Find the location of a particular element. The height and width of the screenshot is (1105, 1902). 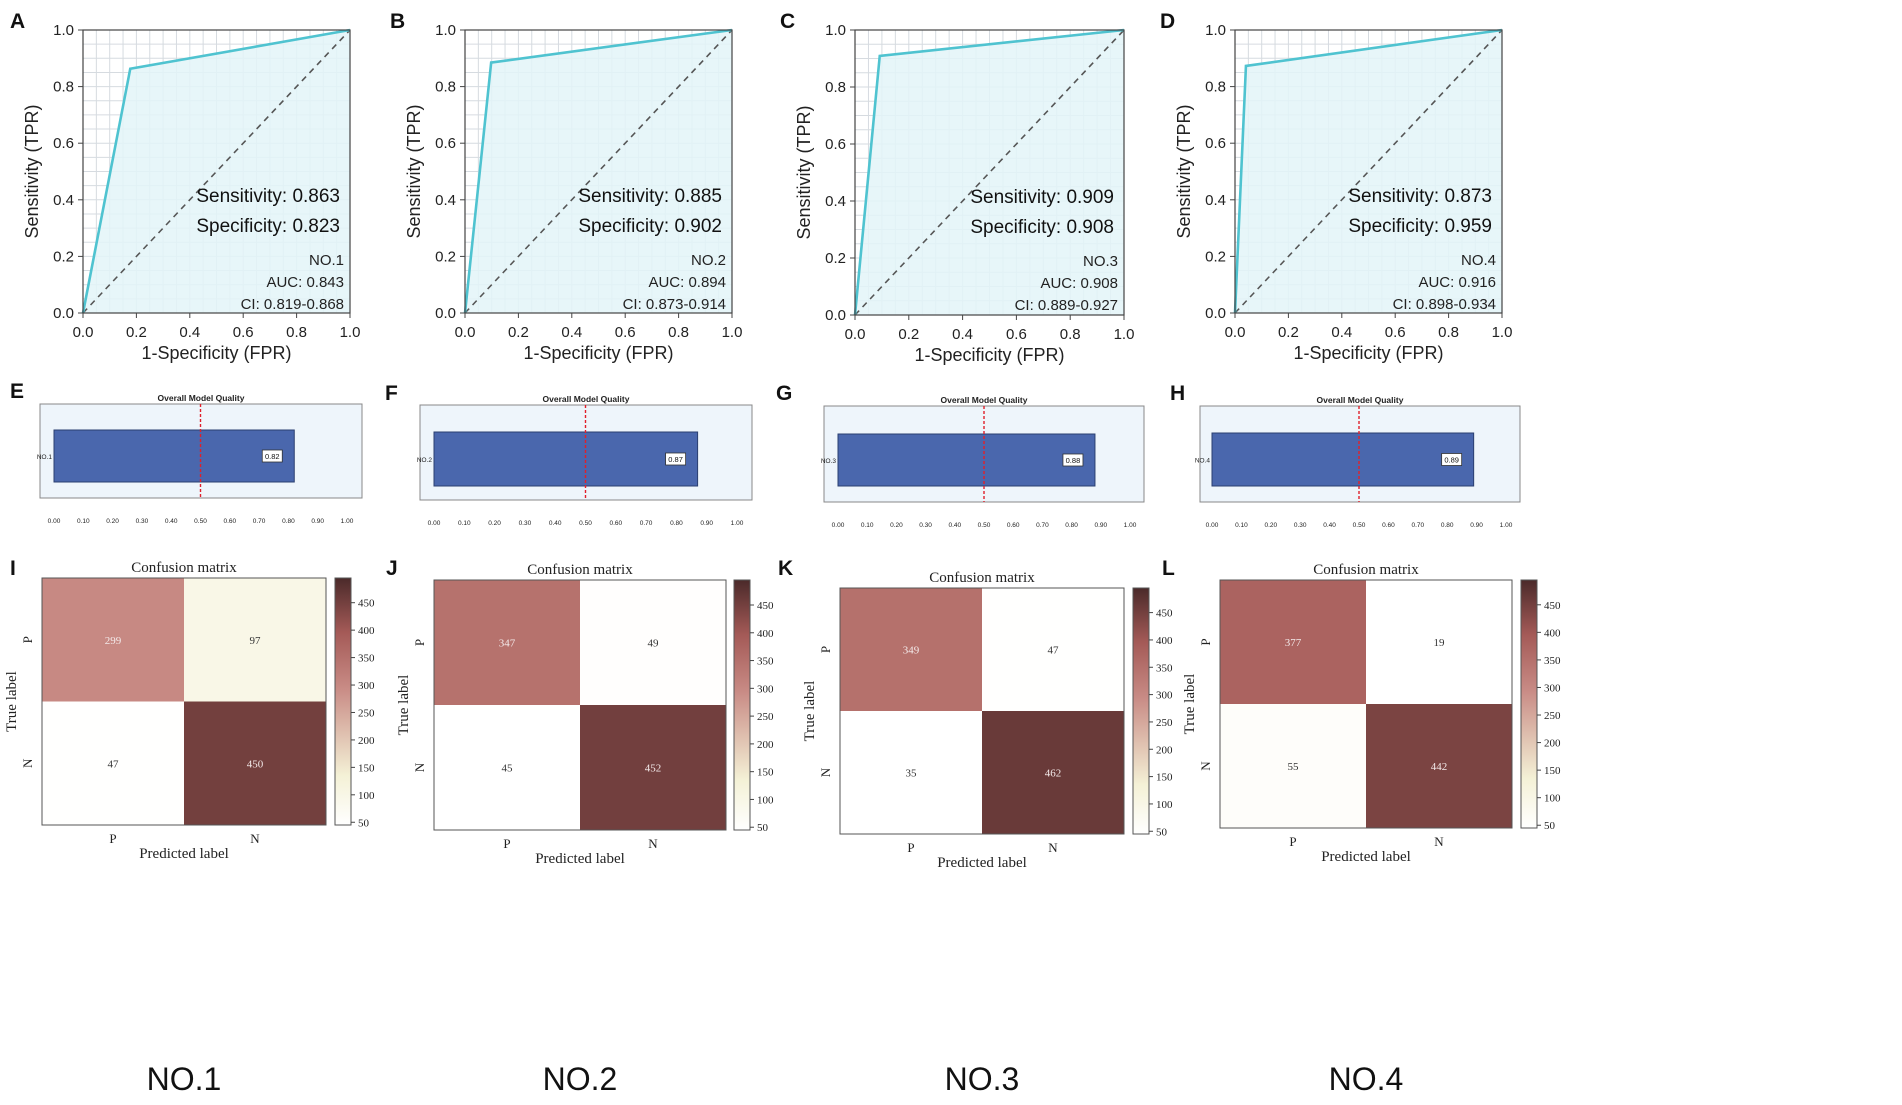

sensitivity-annotation: Sensitivity: 0.885 is located at coordinates (650, 196).